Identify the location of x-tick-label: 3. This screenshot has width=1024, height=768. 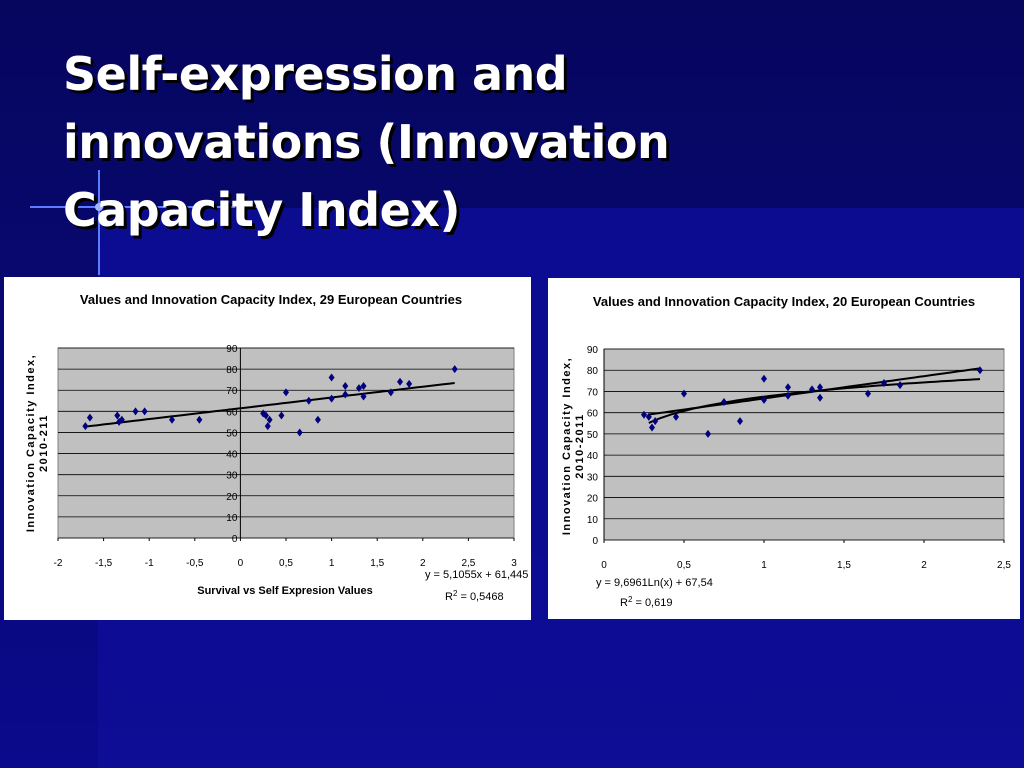
(514, 563).